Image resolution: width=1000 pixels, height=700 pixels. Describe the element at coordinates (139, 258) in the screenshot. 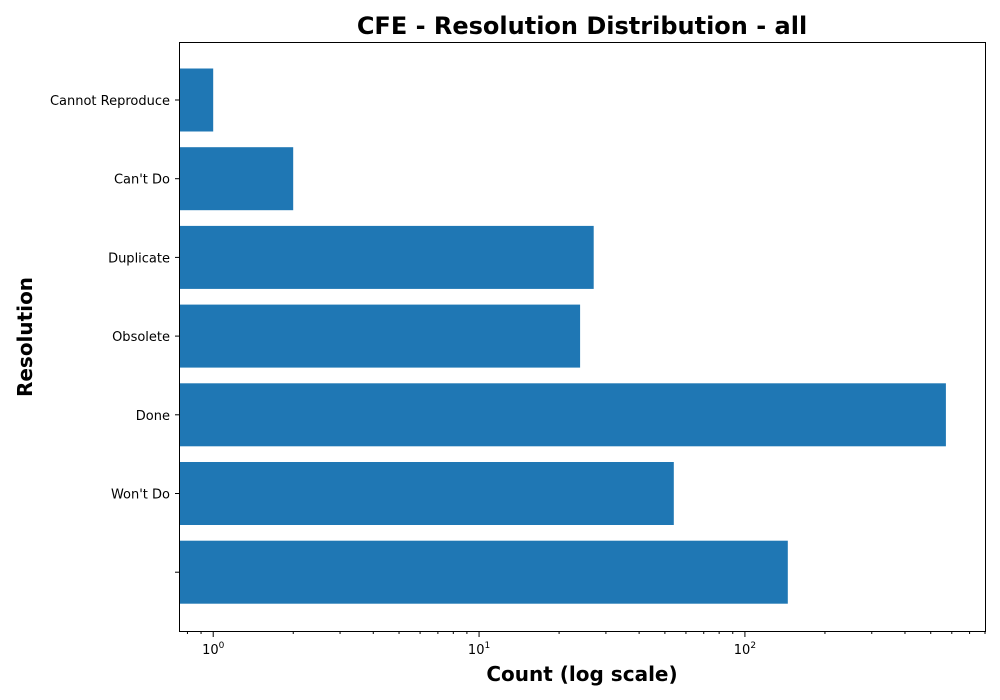

I see `y-tick-label: Duplicate` at that location.